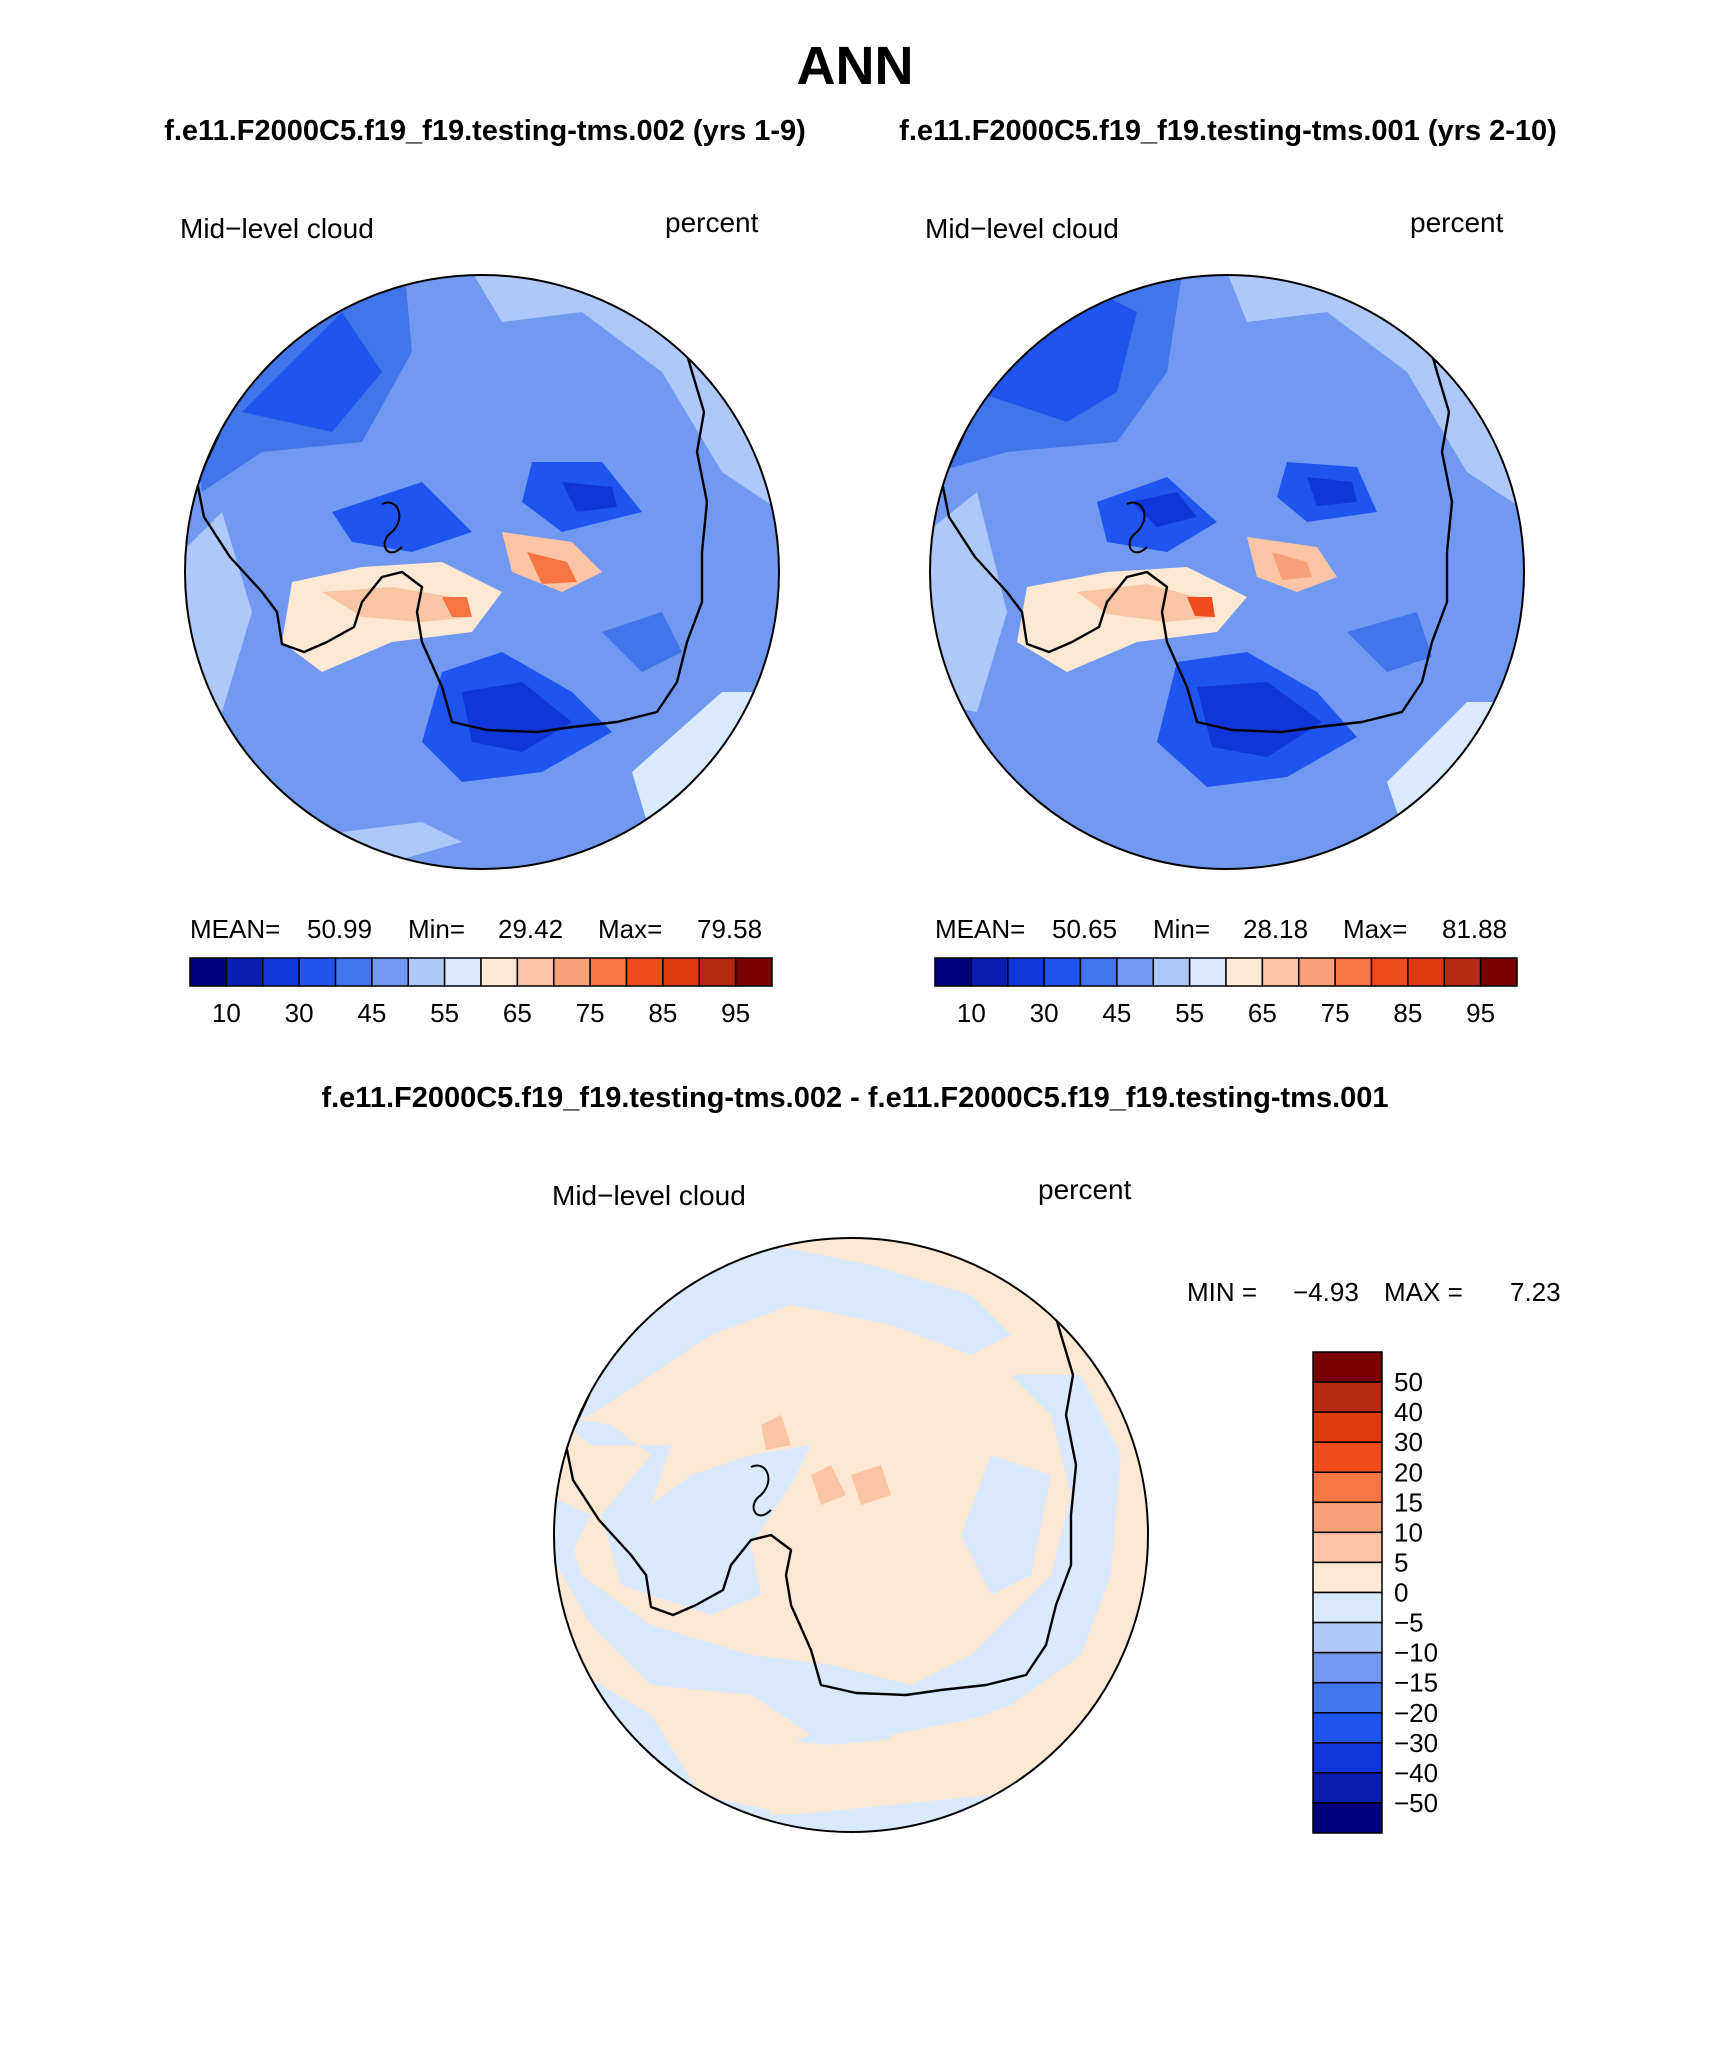  What do you see at coordinates (226, 1013) in the screenshot?
I see `panel-left-colorbar-tick-label: 10` at bounding box center [226, 1013].